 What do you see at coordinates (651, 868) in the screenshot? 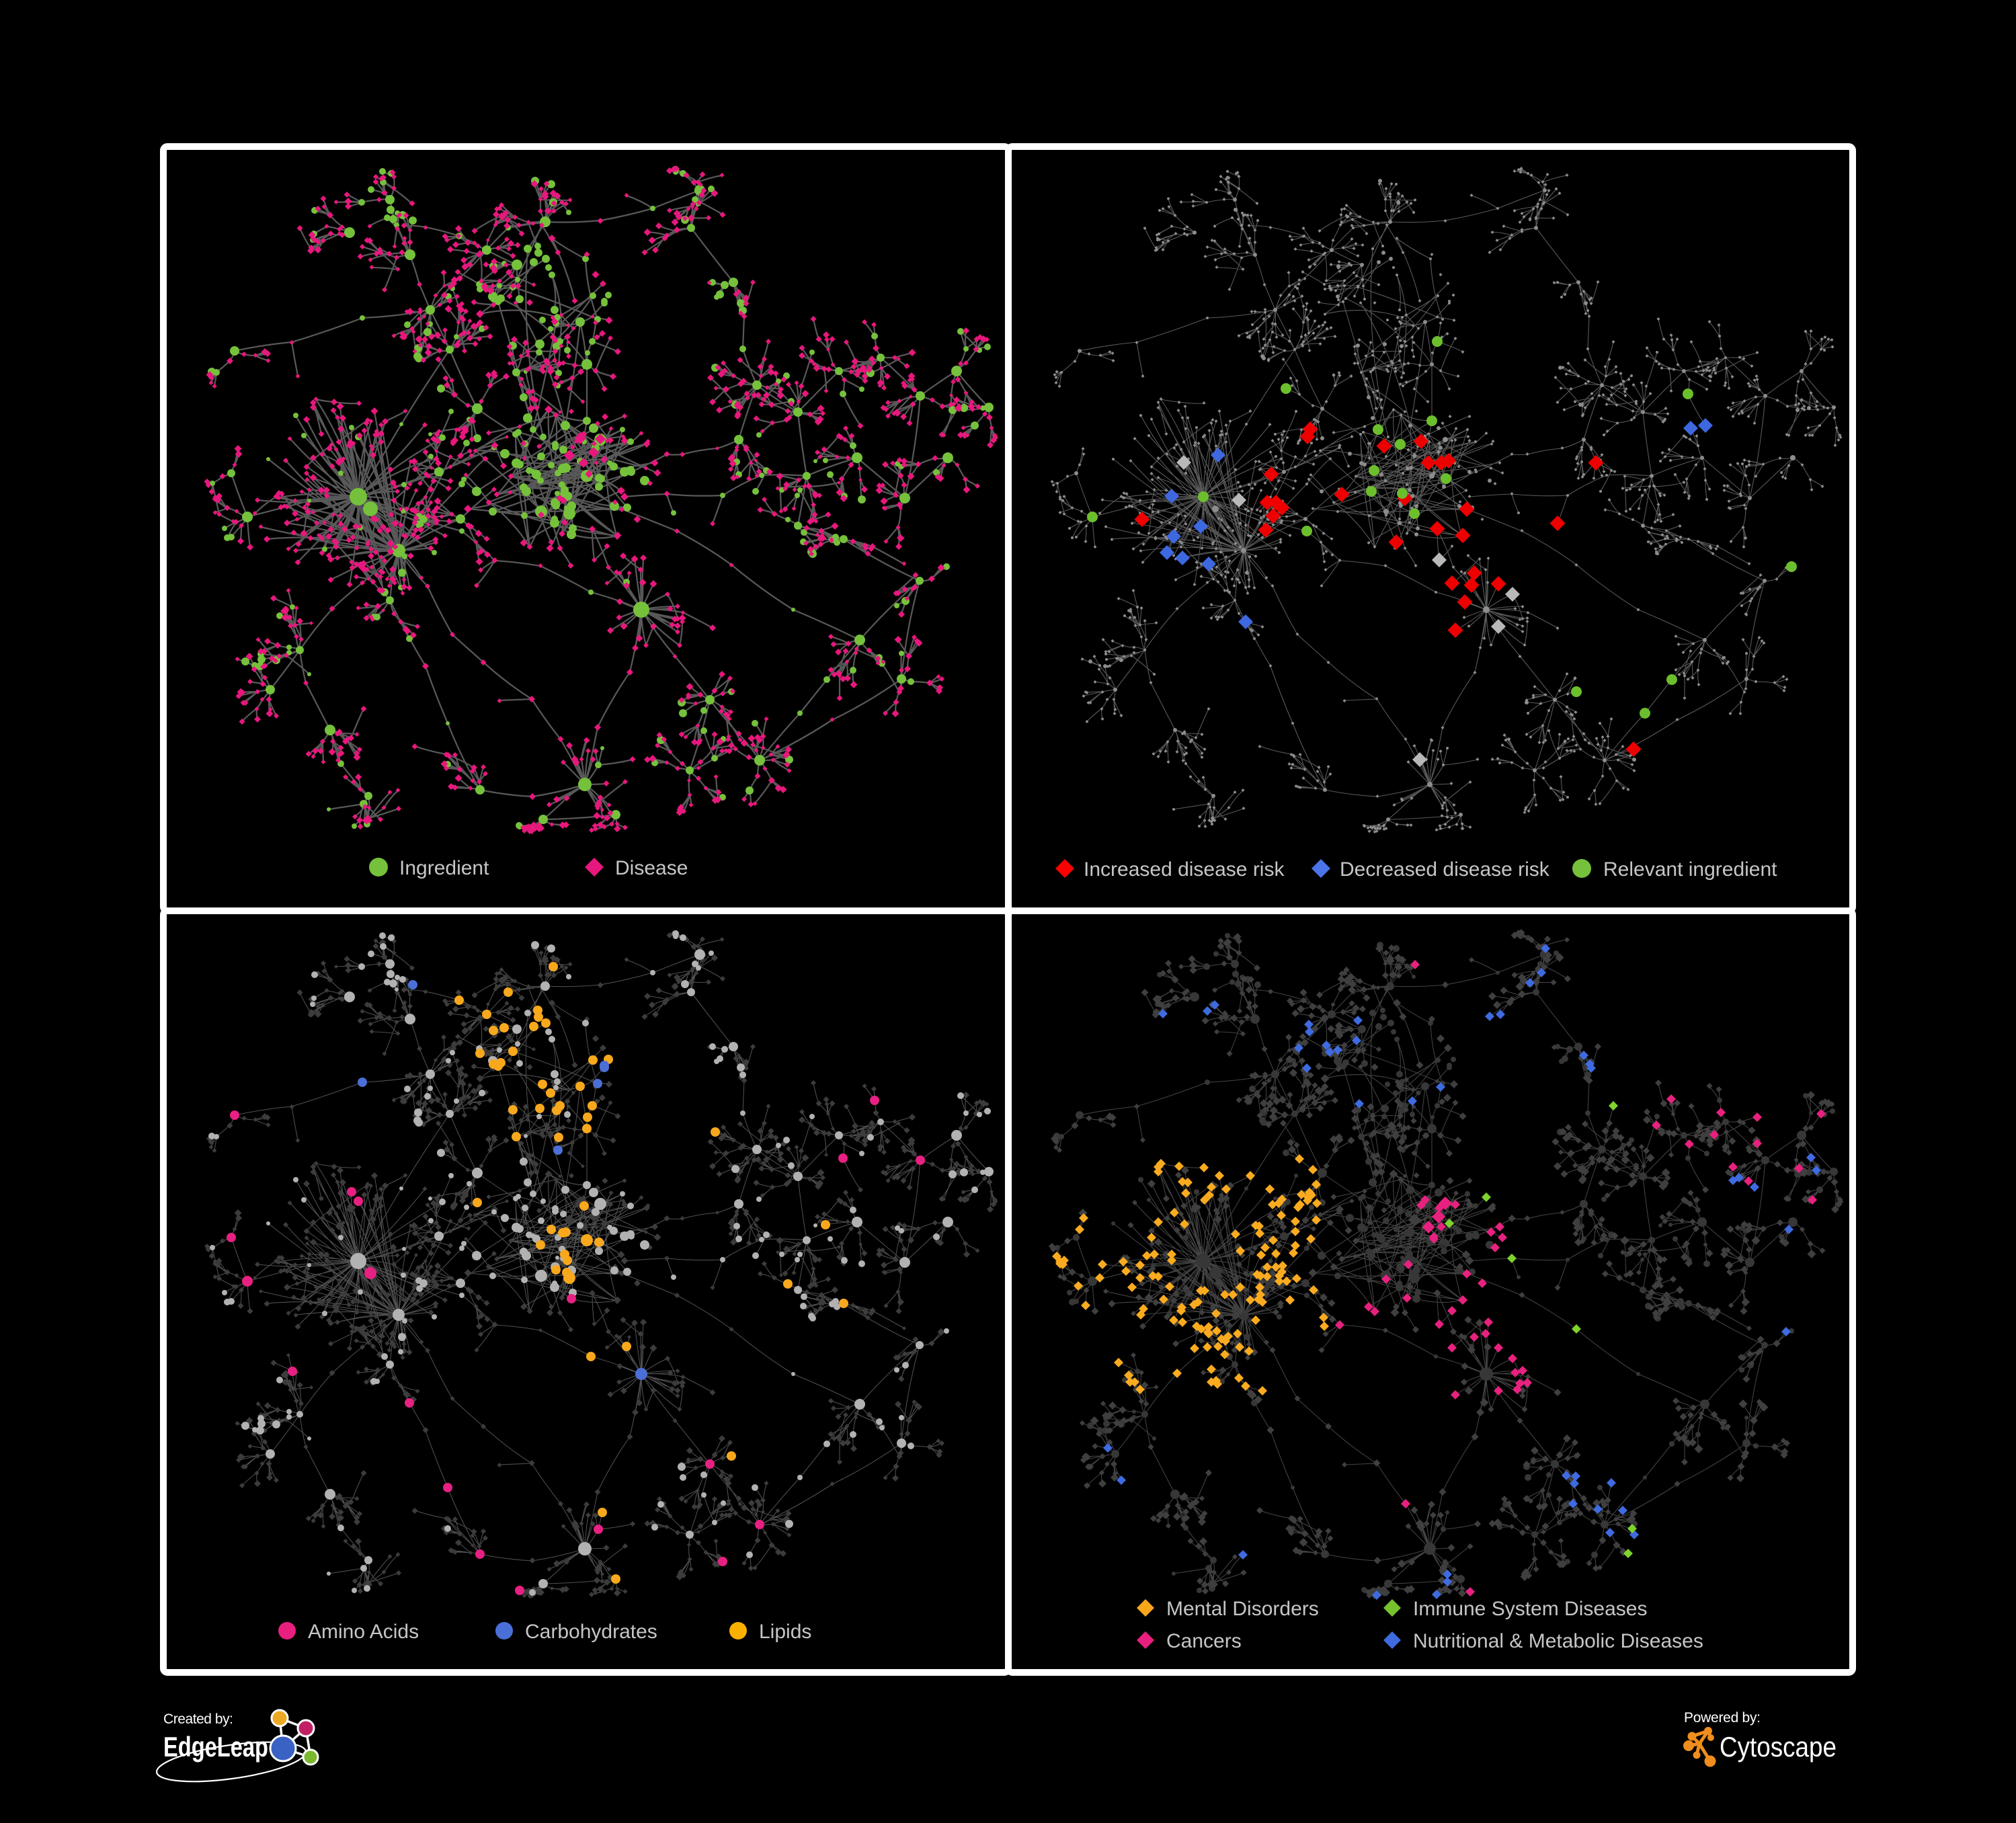
I see `svg-text: Disease` at bounding box center [651, 868].